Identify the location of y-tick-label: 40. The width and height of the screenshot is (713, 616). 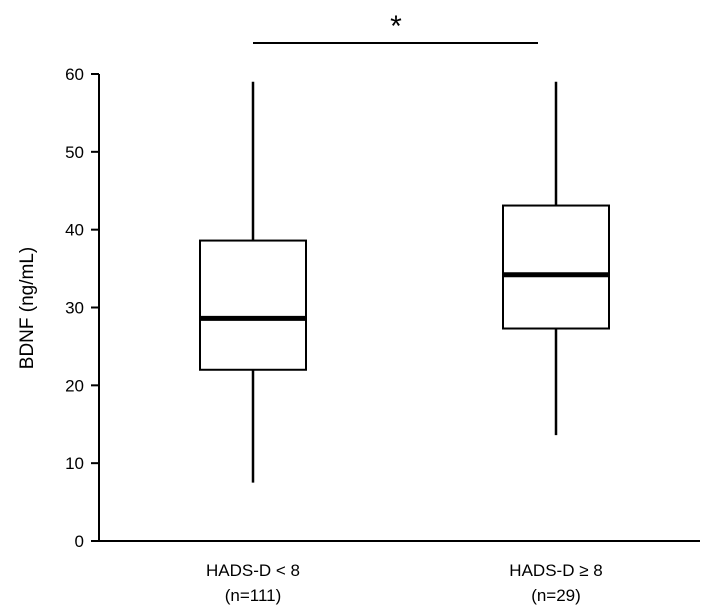
(74, 230).